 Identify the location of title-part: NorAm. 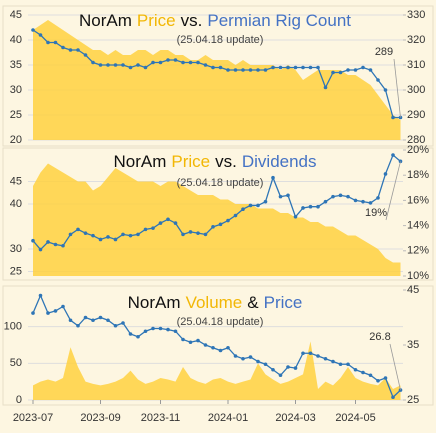
(154, 302).